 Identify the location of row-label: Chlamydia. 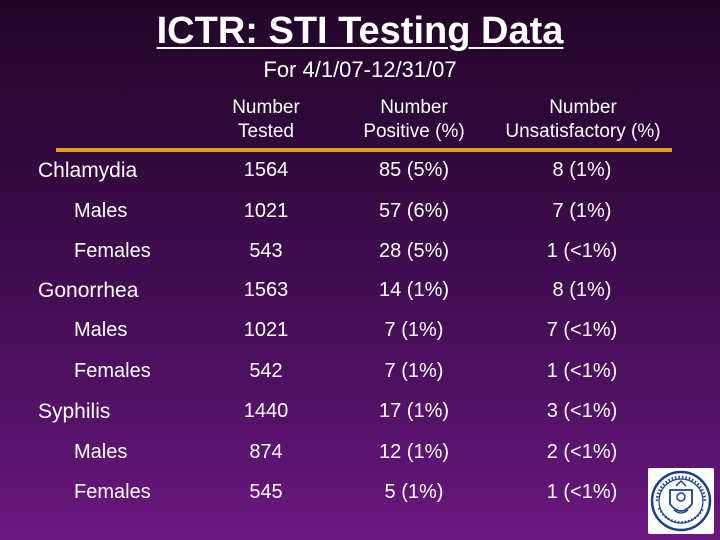
(88, 170).